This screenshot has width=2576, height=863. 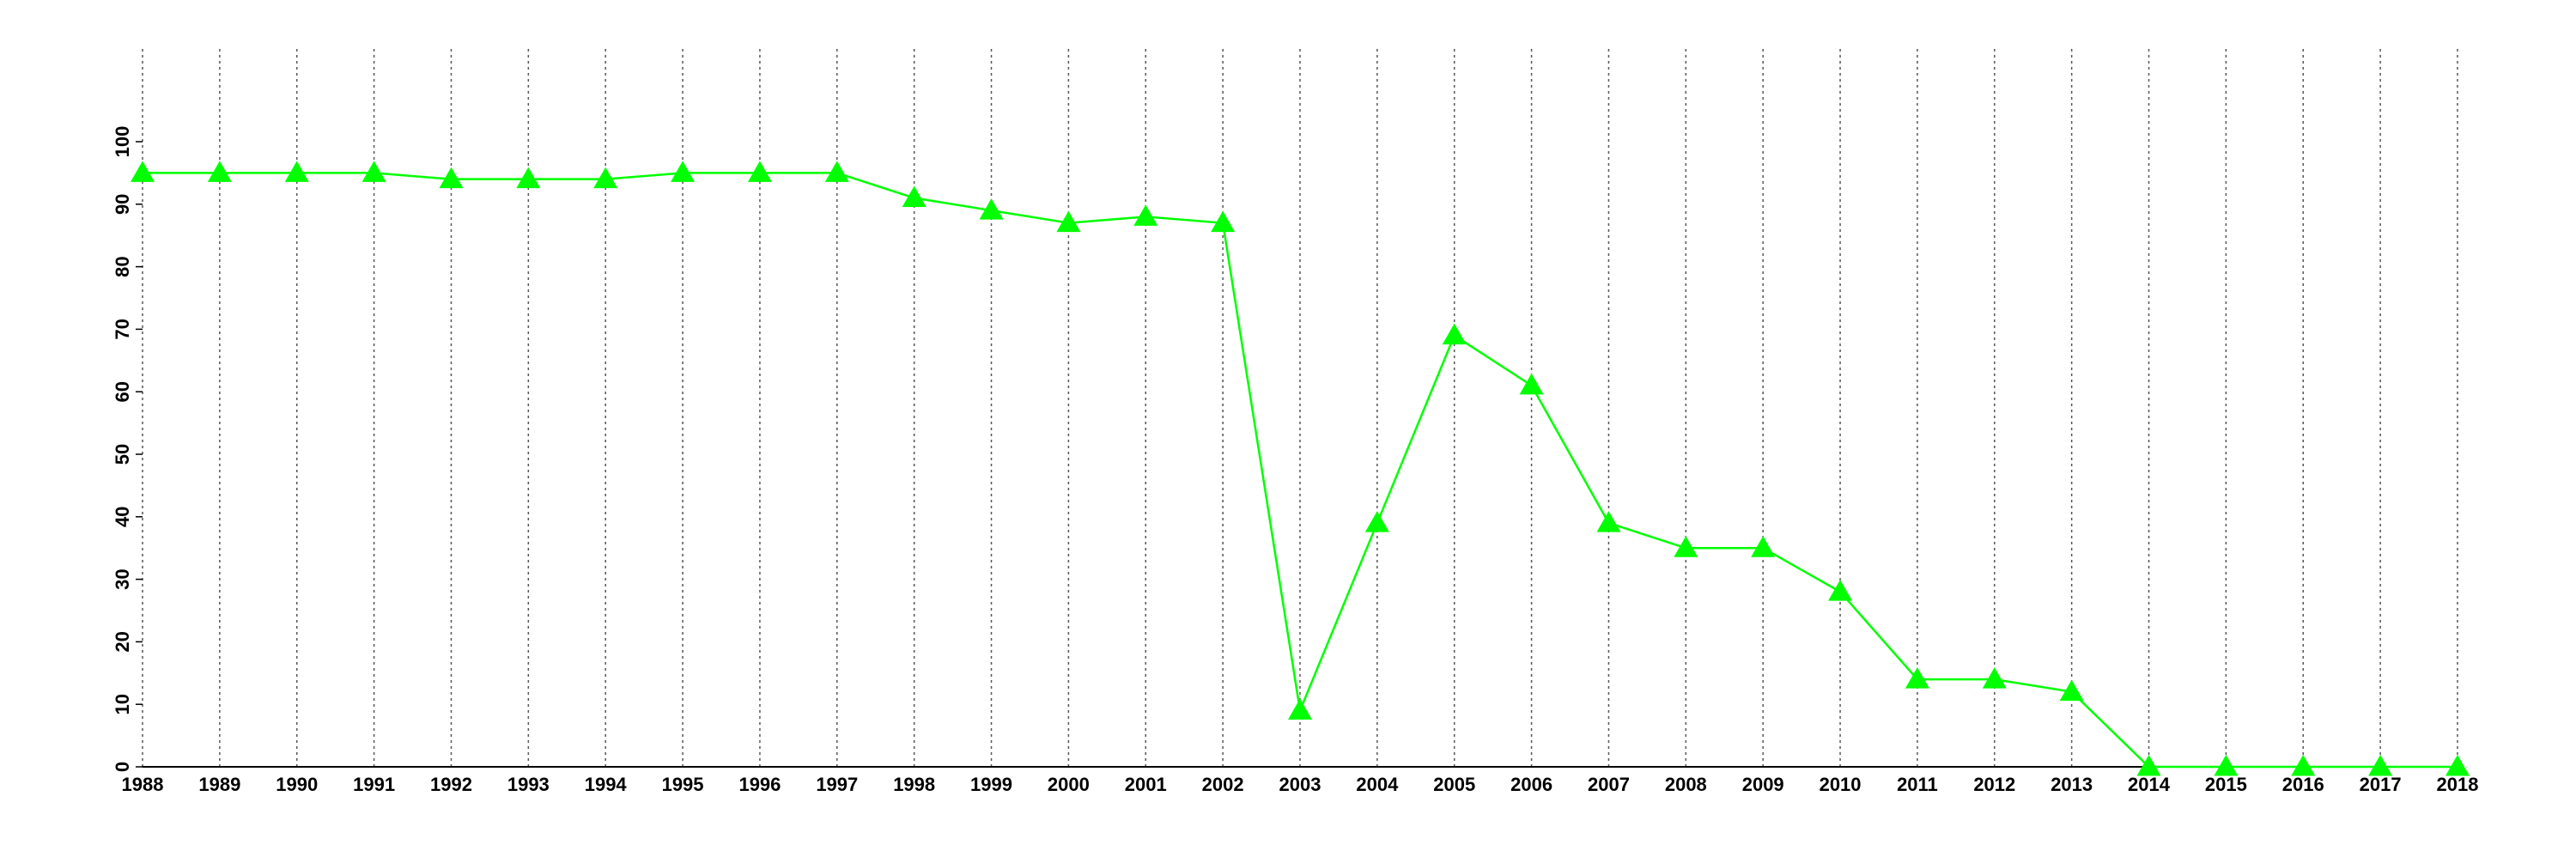 What do you see at coordinates (1531, 785) in the screenshot?
I see `x-tick-label: 2006` at bounding box center [1531, 785].